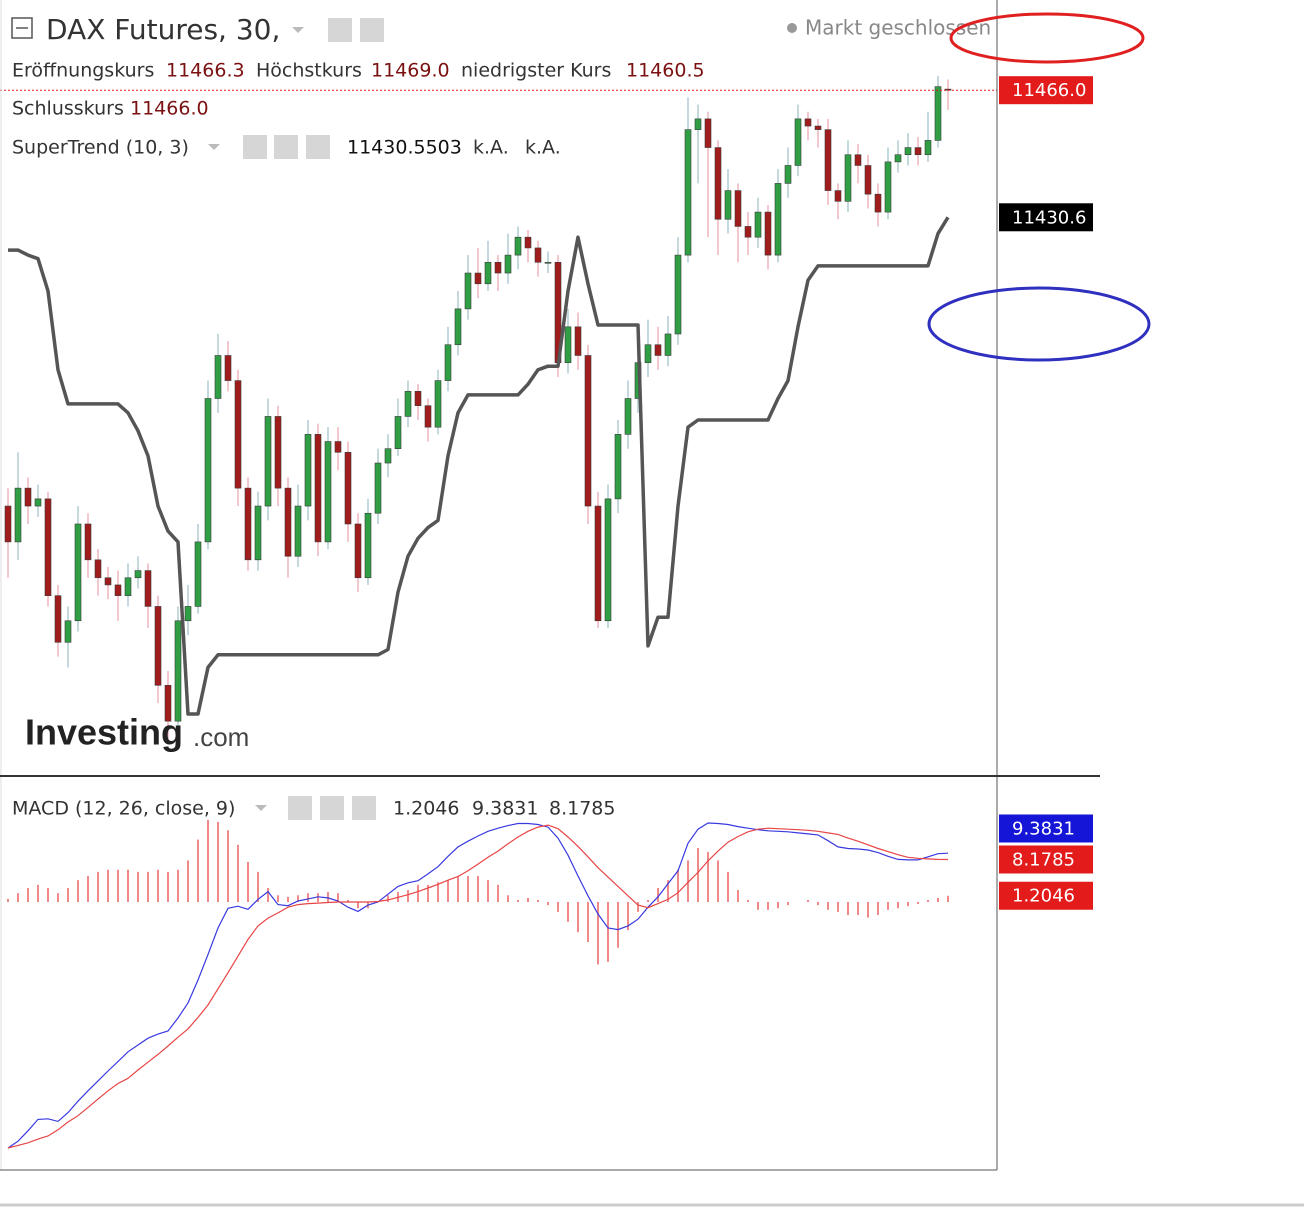  I want to click on watermark: .com, so click(221, 737).